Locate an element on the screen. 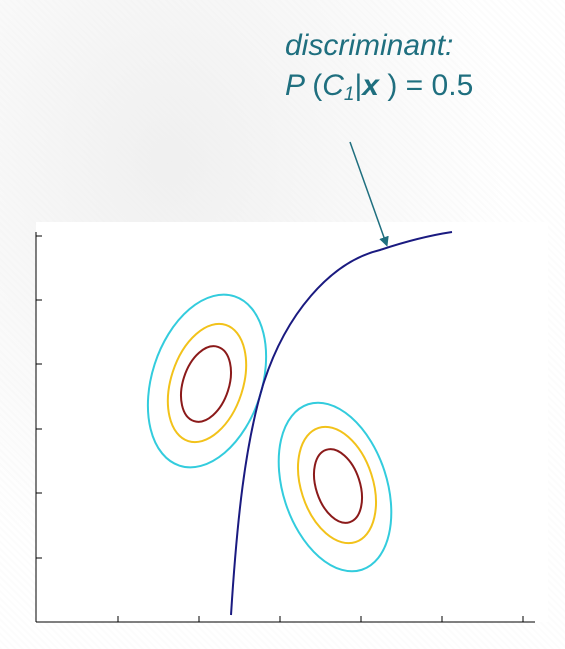  class-2-contour-inner is located at coordinates (338, 486).